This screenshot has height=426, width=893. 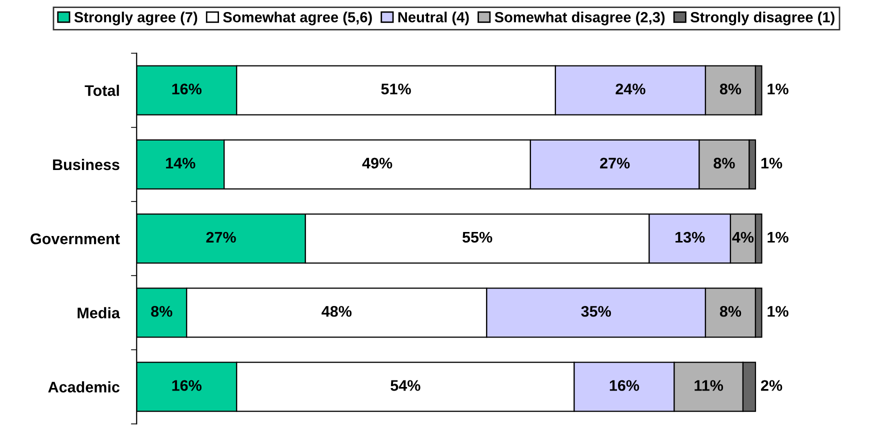 What do you see at coordinates (433, 19) in the screenshot?
I see `legend-label: Neutral (4)` at bounding box center [433, 19].